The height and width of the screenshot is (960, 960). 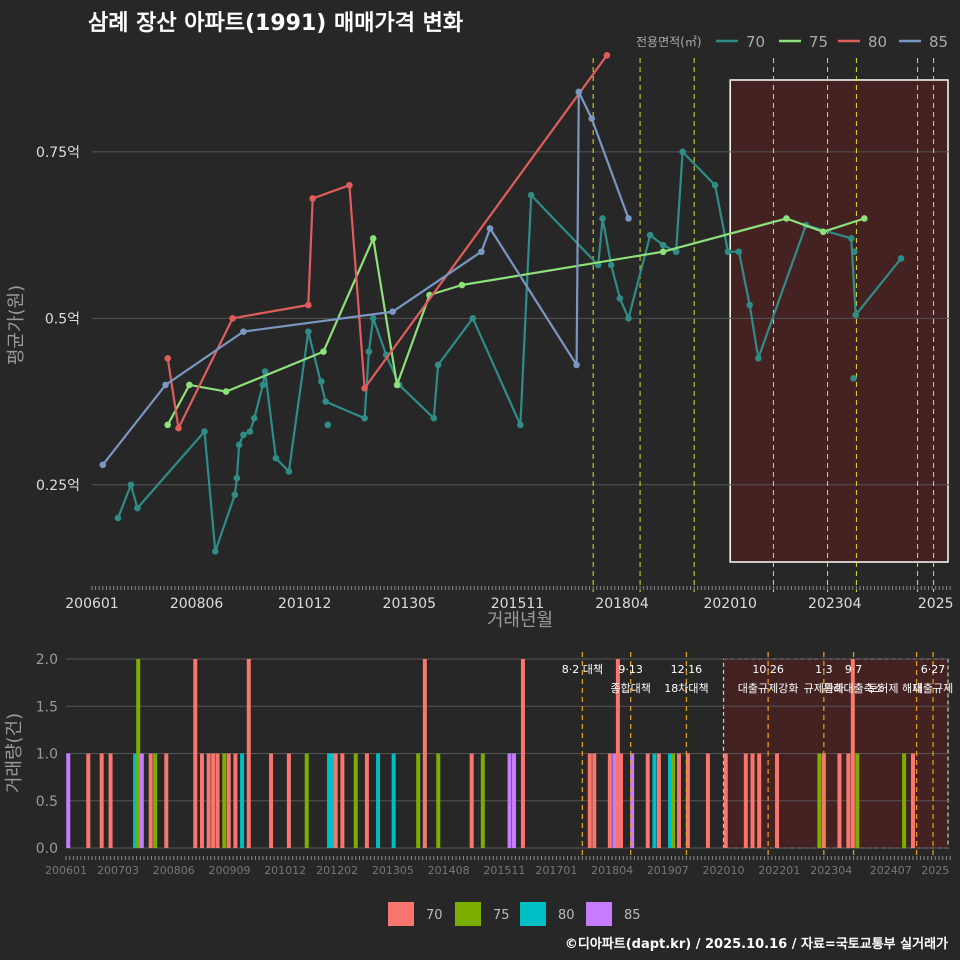 What do you see at coordinates (275, 23) in the screenshot?
I see `chart-title: 삼례 장산 아파트(1991) 매매가격 변화` at bounding box center [275, 23].